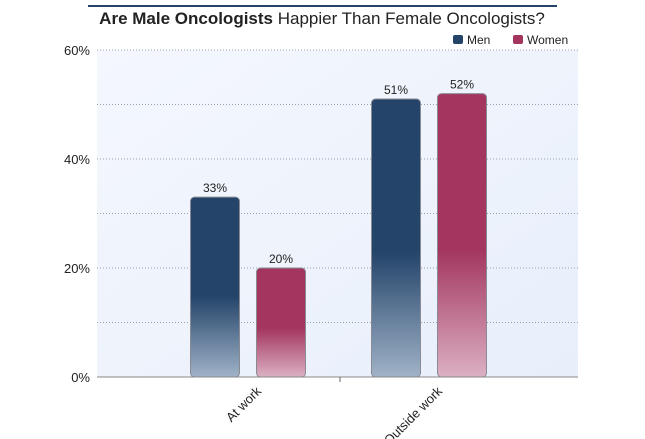  What do you see at coordinates (77, 268) in the screenshot?
I see `y-tick-label: 20%` at bounding box center [77, 268].